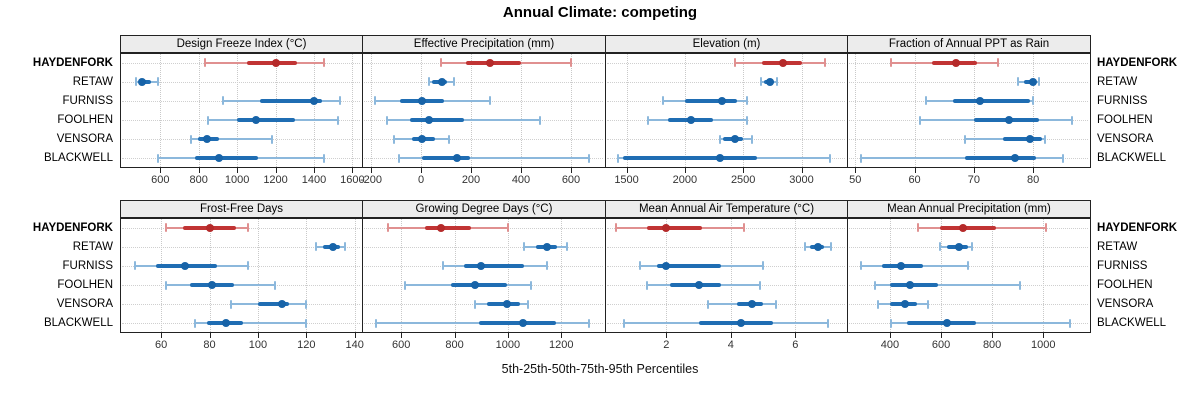  Describe the element at coordinates (730, 345) in the screenshot. I see `axis-tick-label: 4` at that location.